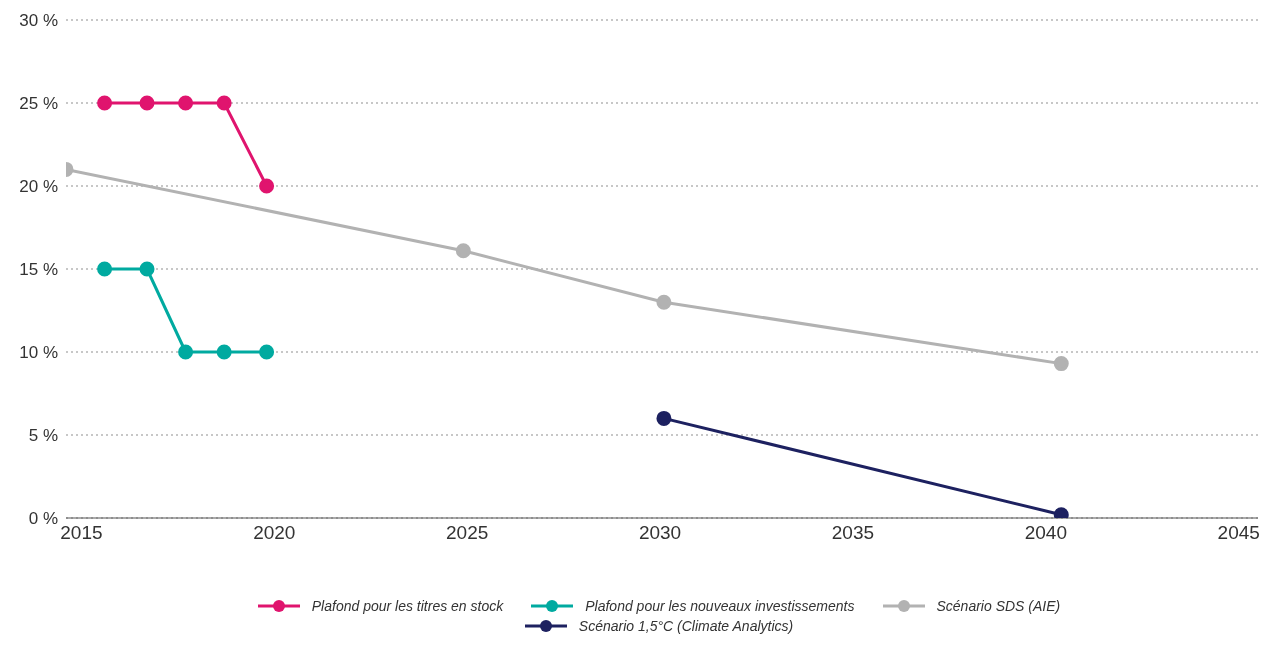 This screenshot has height=654, width=1278. I want to click on x-tick-label: 2030, so click(660, 533).